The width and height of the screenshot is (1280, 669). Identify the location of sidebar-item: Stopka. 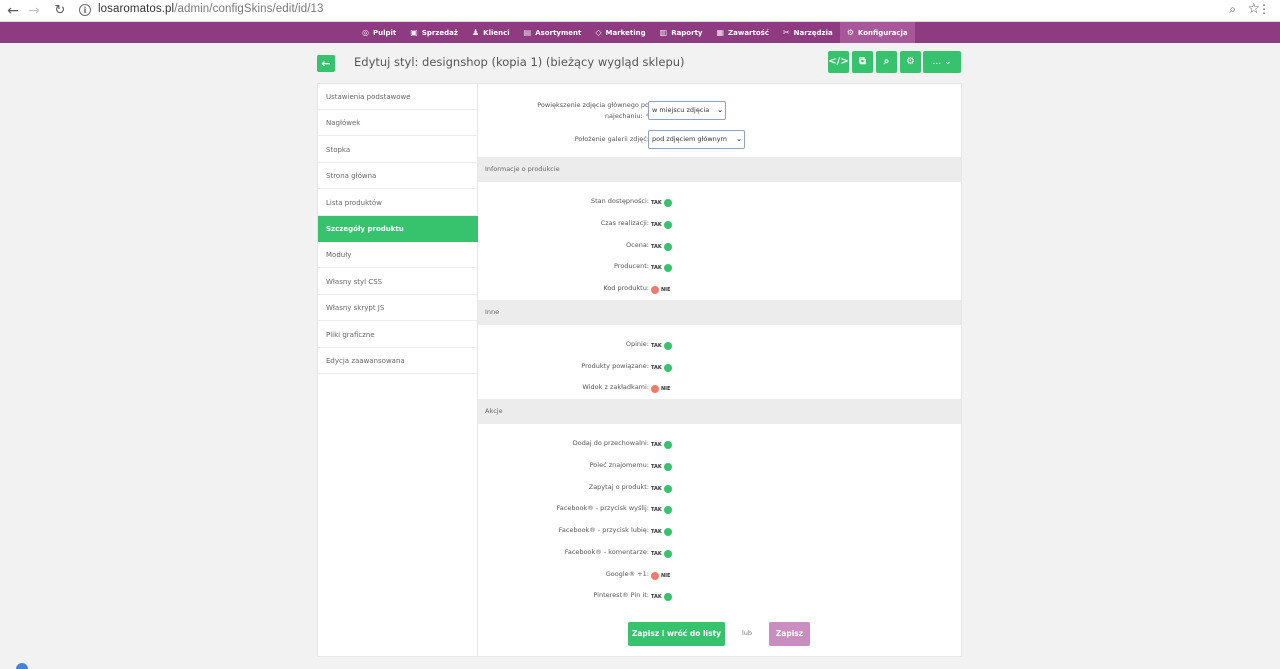
(398, 150).